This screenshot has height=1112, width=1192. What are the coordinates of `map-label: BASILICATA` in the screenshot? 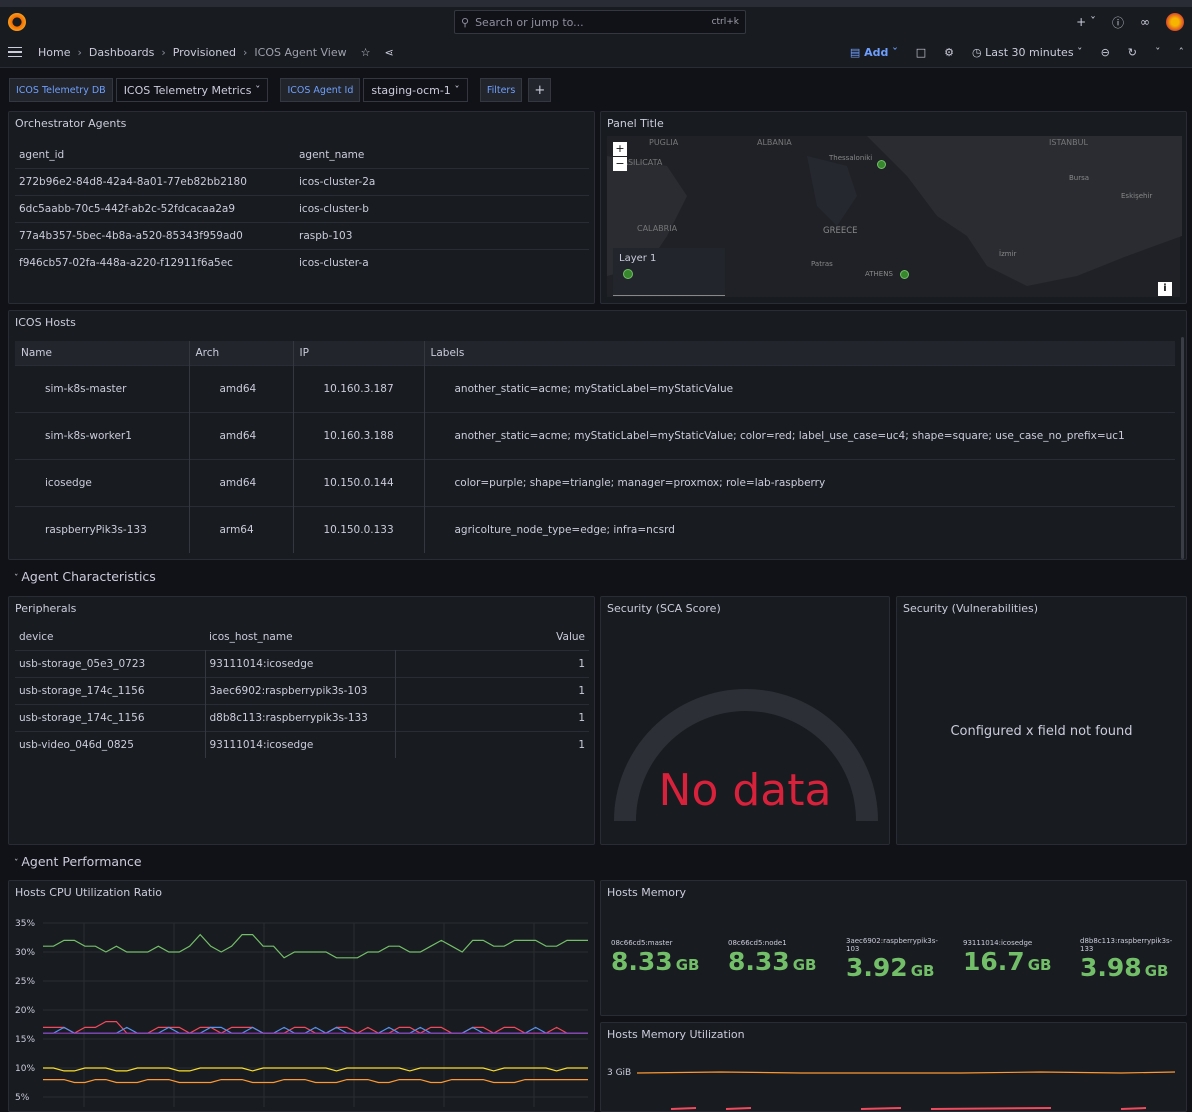 It's located at (640, 162).